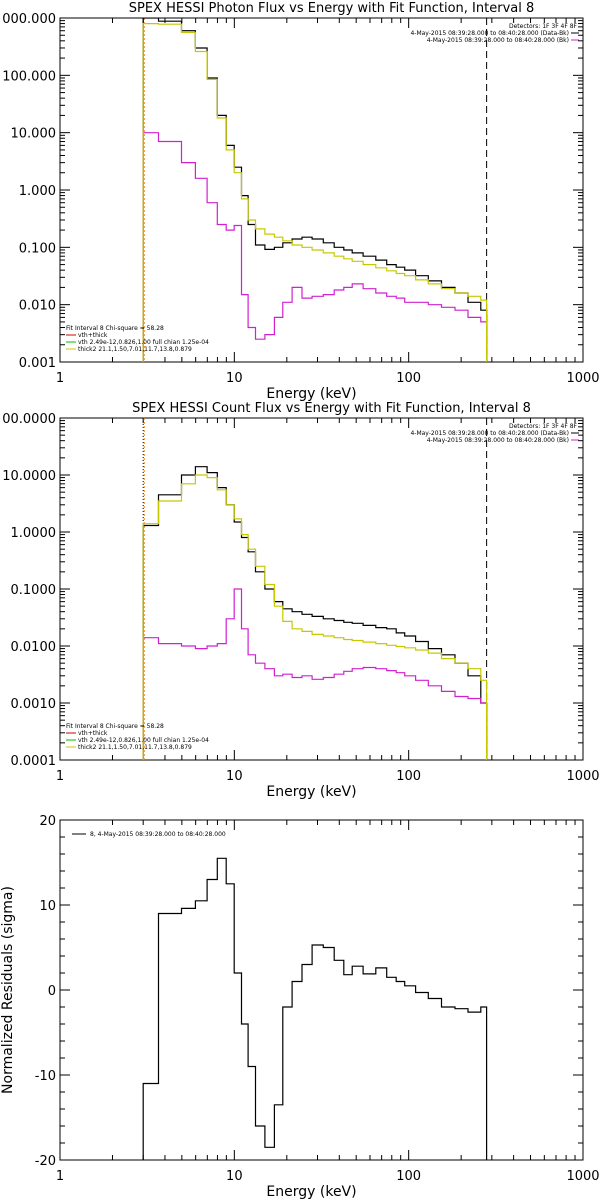  Describe the element at coordinates (37, 306) in the screenshot. I see `y-tick-label: 0.010` at that location.